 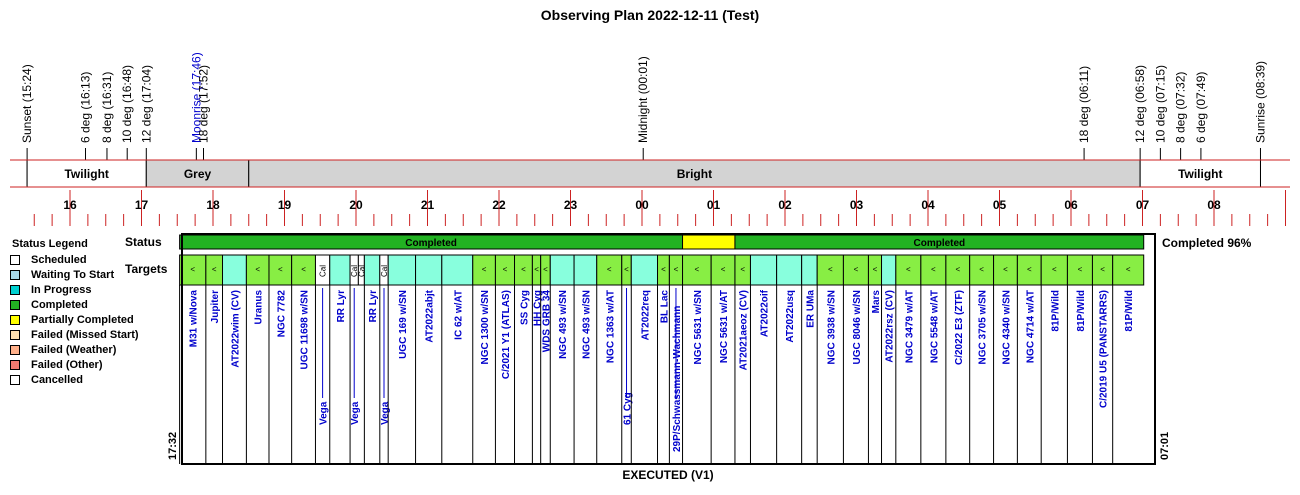 I want to click on legend-label: Cancelled, so click(x=57, y=379).